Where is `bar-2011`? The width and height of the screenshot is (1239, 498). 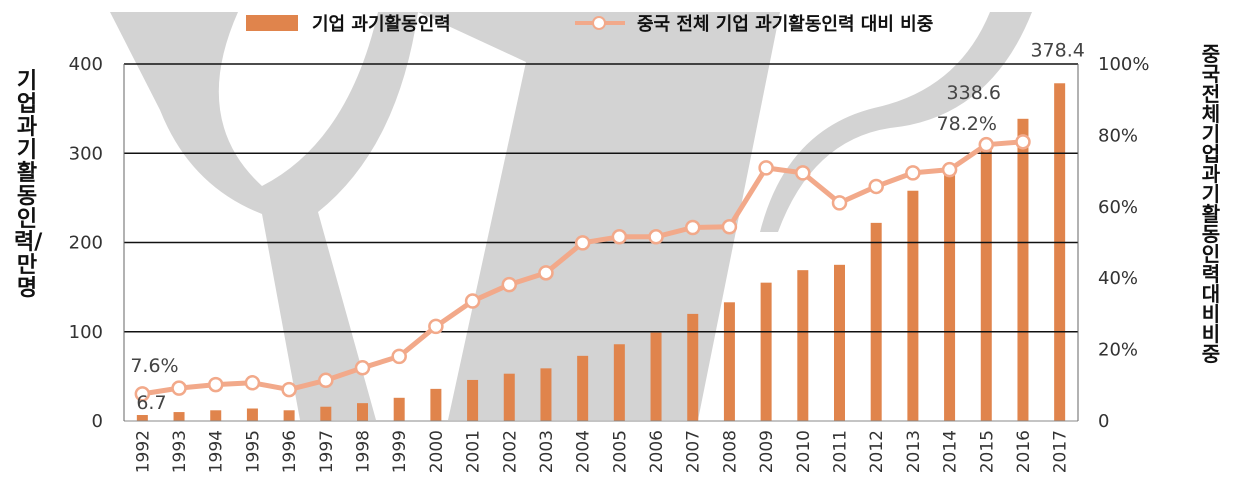 bar-2011 is located at coordinates (839, 342).